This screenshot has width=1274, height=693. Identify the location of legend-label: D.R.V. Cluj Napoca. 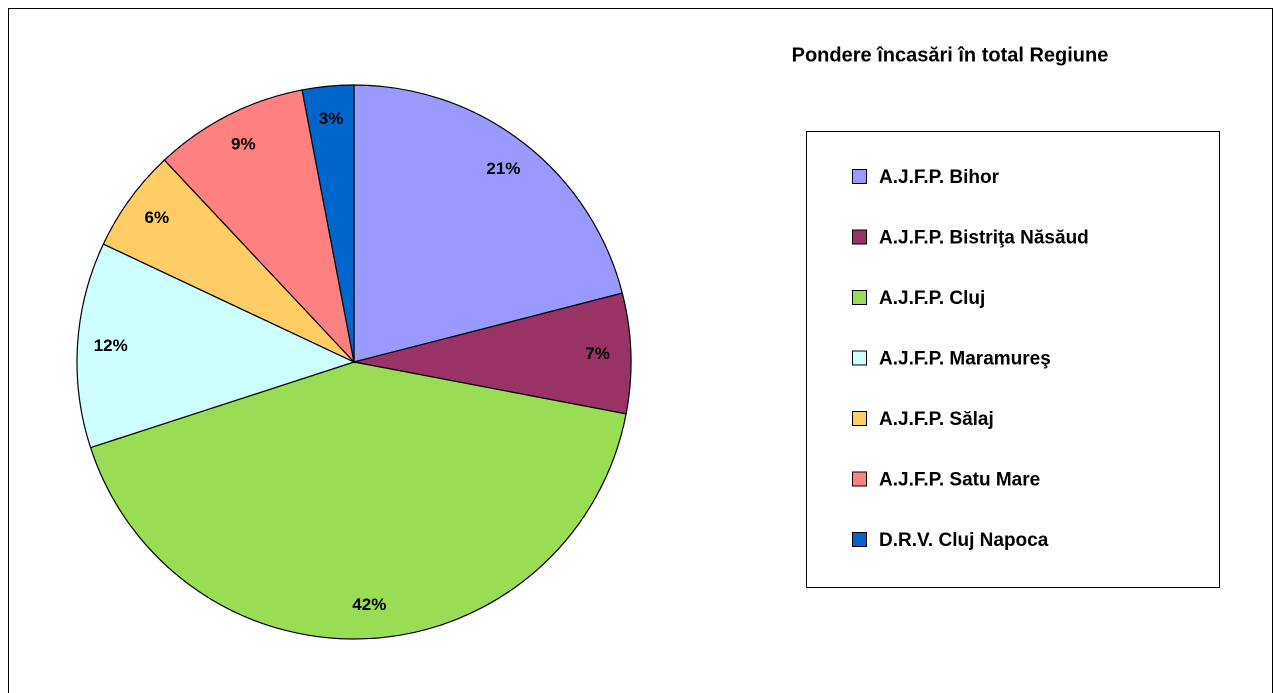
(964, 540).